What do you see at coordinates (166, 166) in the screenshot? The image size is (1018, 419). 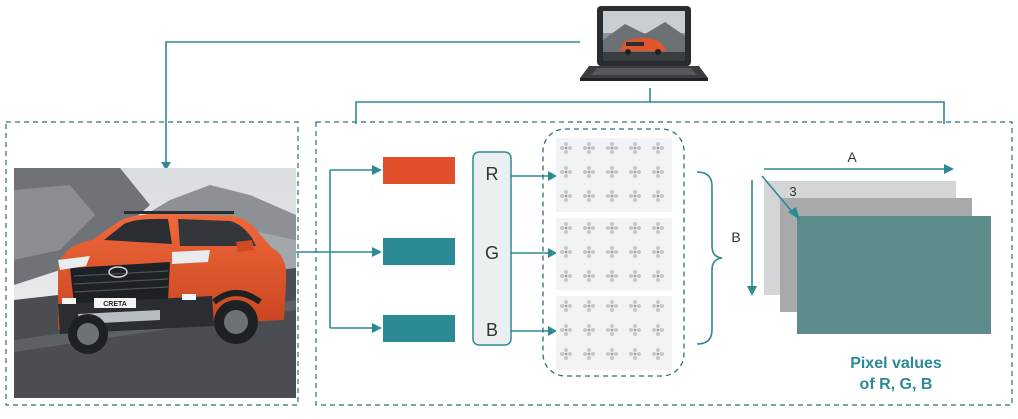 I see `laptop-to-image-arrowhead` at bounding box center [166, 166].